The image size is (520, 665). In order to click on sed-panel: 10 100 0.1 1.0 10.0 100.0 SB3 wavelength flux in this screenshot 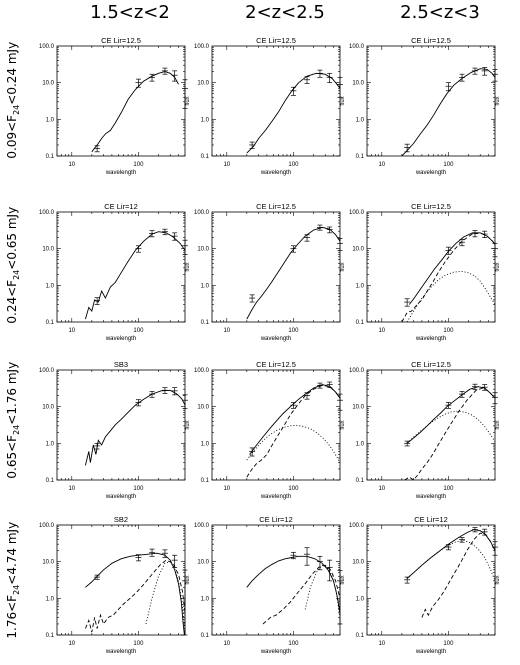, I will do `click(115, 430)`.